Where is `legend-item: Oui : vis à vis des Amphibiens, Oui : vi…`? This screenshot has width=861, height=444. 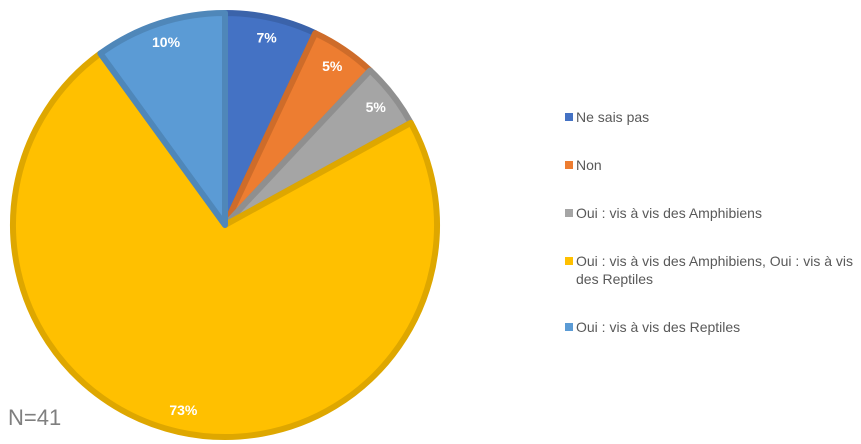
legend-item: Oui : vis à vis des Amphibiens, Oui : vi… is located at coordinates (710, 270).